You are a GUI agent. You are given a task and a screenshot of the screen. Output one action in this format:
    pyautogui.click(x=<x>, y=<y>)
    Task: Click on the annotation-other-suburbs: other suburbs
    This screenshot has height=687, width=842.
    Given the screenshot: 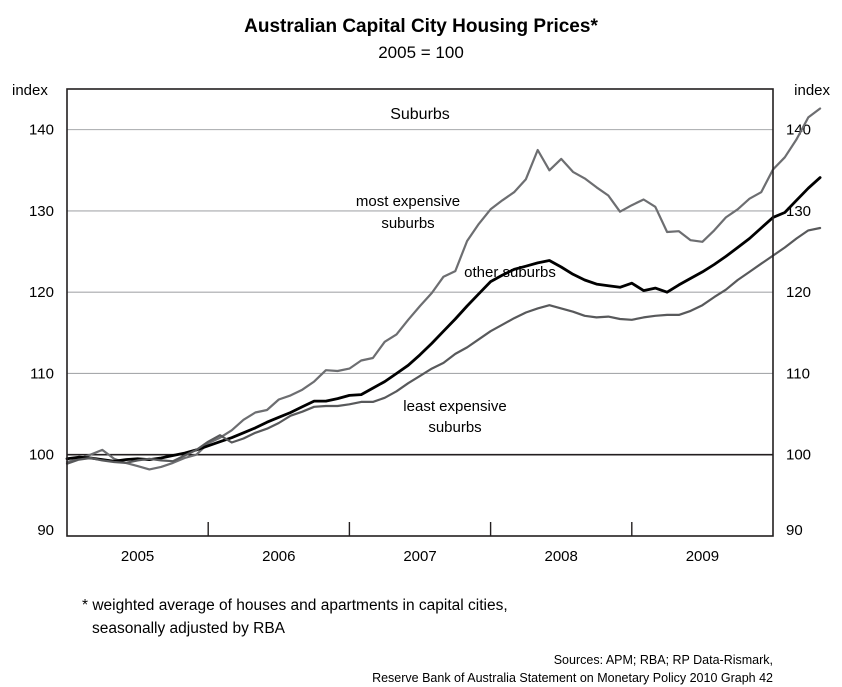 What is the action you would take?
    pyautogui.click(x=510, y=272)
    